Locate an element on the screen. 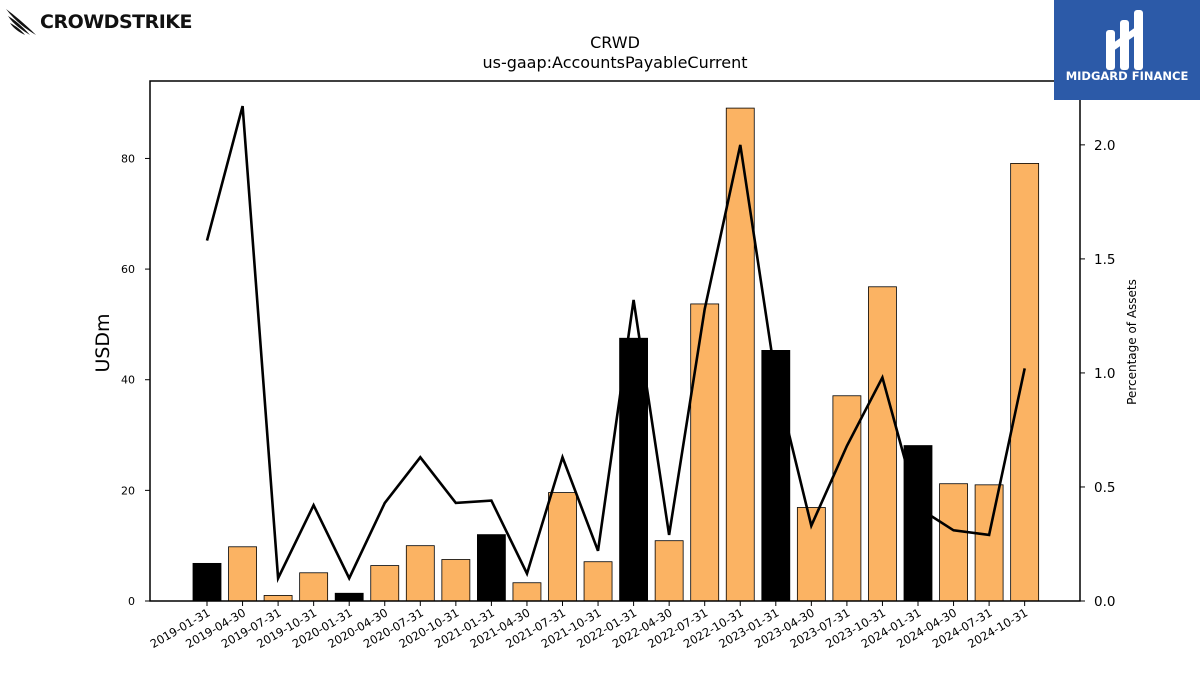 The width and height of the screenshot is (1200, 675). chart-title: CRWD is located at coordinates (615, 42).